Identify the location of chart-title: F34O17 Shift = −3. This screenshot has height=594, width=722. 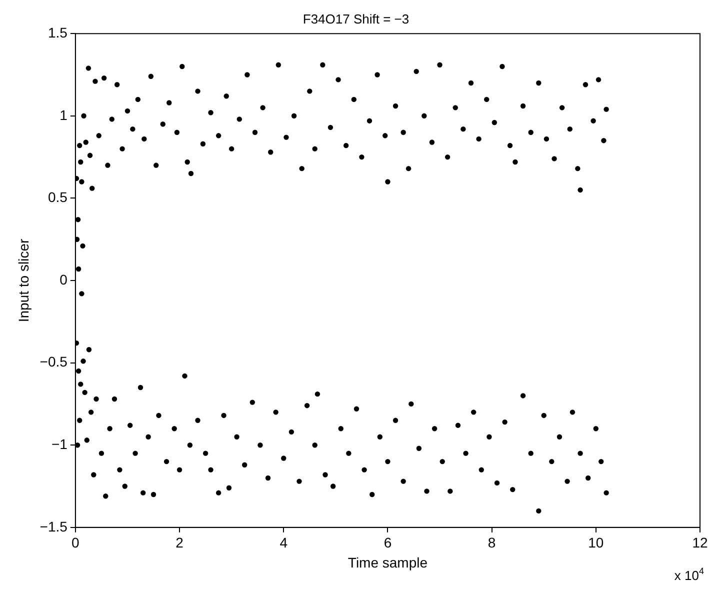
(356, 18).